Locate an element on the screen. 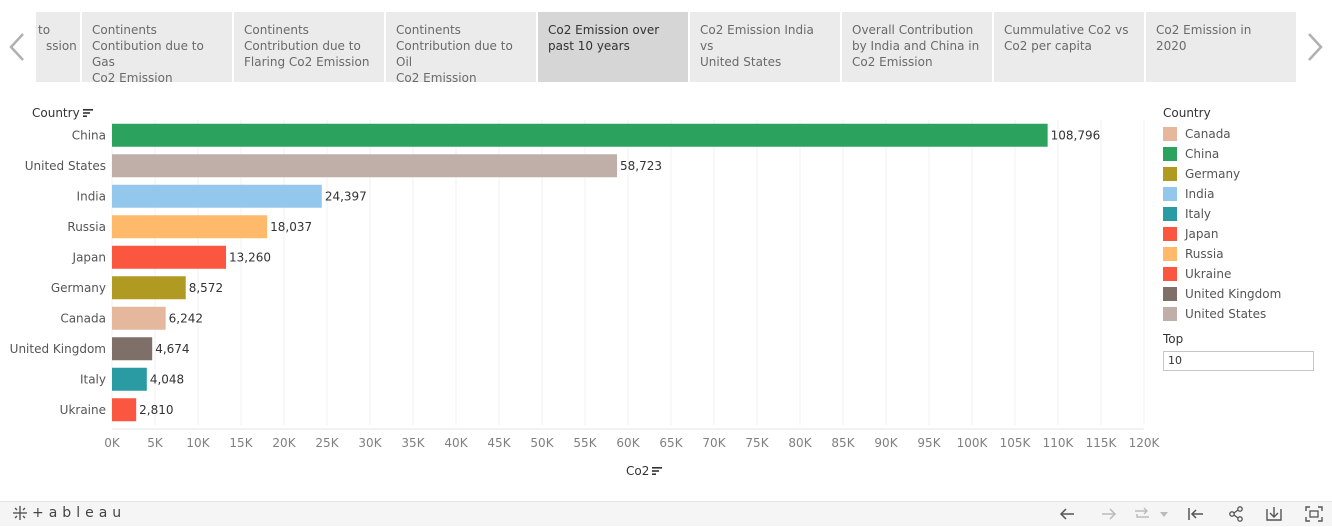  x-tick-label: 80K is located at coordinates (800, 443).